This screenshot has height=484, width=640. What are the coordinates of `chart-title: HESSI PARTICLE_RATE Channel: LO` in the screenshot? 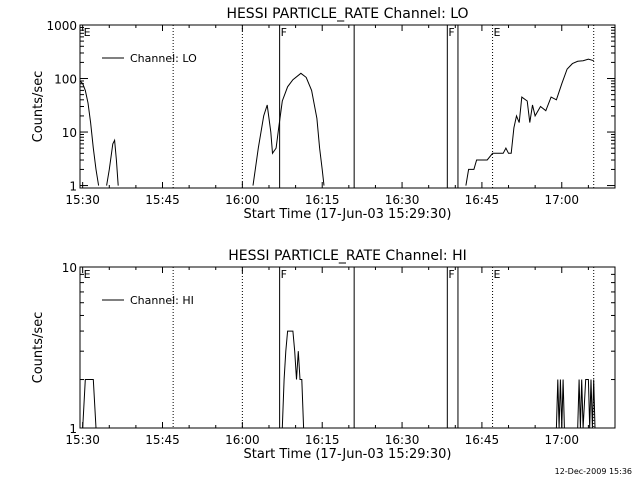 It's located at (347, 14).